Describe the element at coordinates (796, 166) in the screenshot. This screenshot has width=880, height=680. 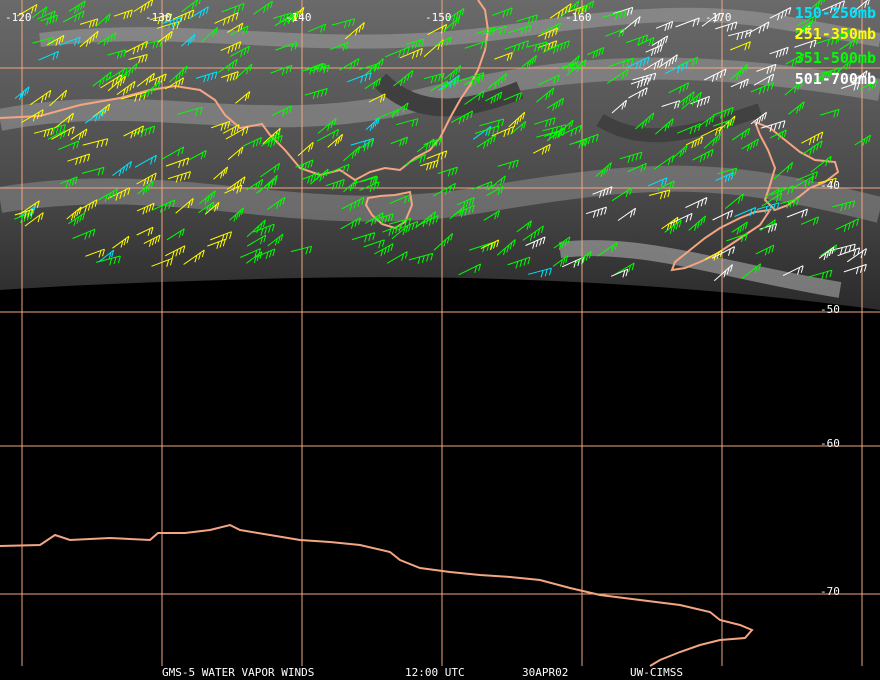
I see `nz-north-island-coast` at that location.